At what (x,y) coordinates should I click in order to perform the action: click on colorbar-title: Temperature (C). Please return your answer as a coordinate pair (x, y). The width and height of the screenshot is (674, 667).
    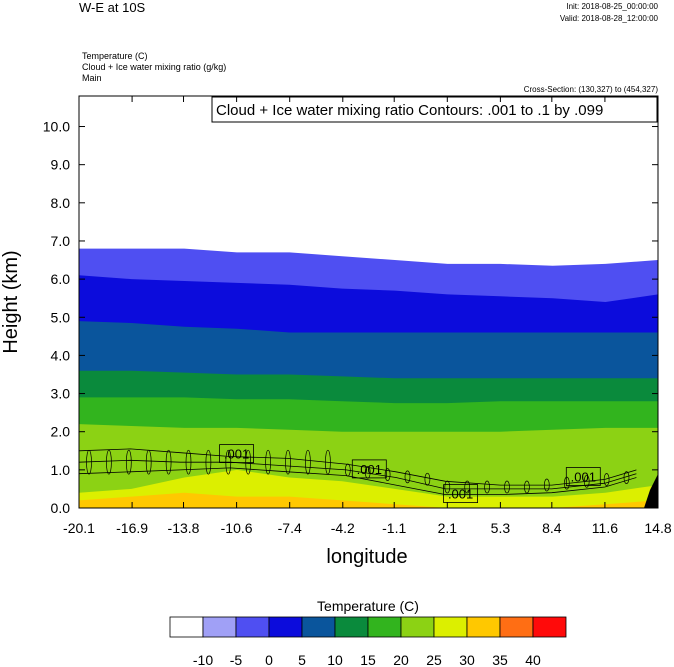
    Looking at the image, I should click on (368, 606).